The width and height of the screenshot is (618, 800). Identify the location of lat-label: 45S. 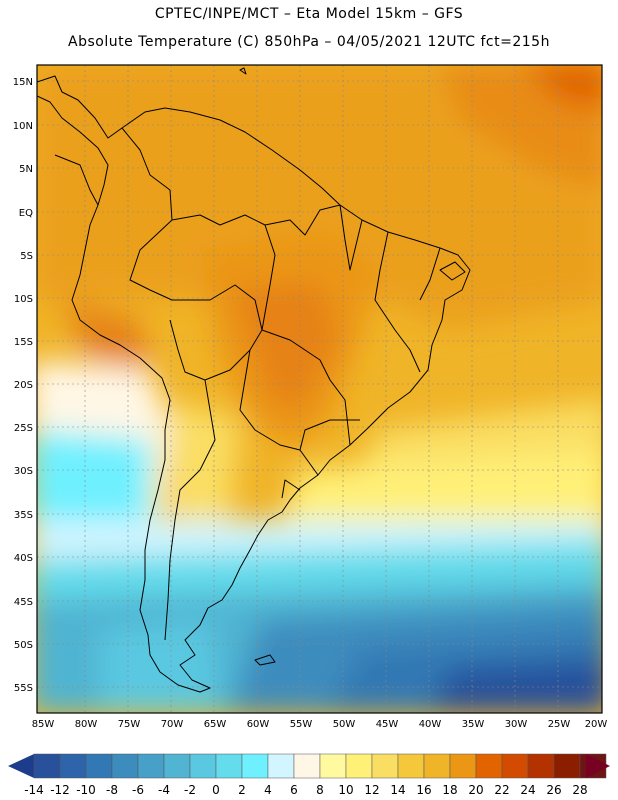
(23, 602).